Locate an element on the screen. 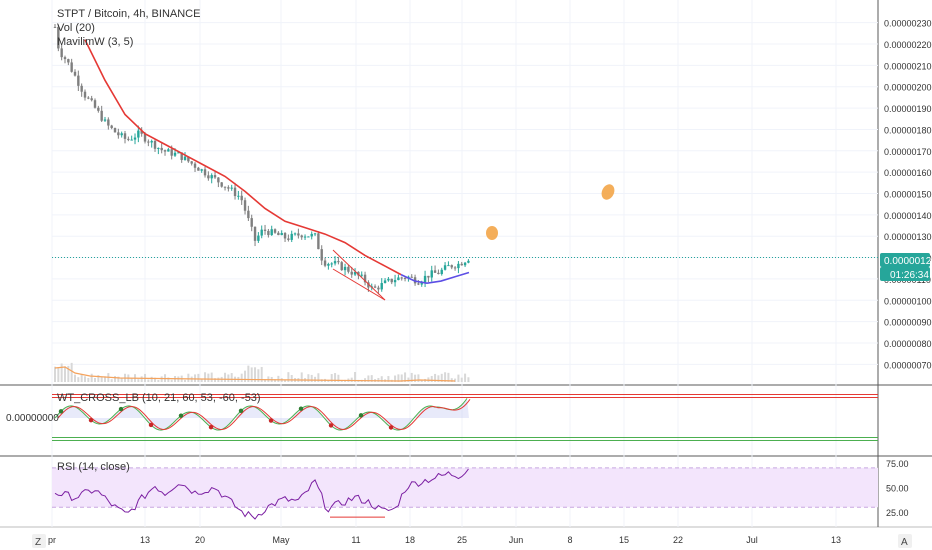 The image size is (932, 550). volume-layer is located at coordinates (262, 372).